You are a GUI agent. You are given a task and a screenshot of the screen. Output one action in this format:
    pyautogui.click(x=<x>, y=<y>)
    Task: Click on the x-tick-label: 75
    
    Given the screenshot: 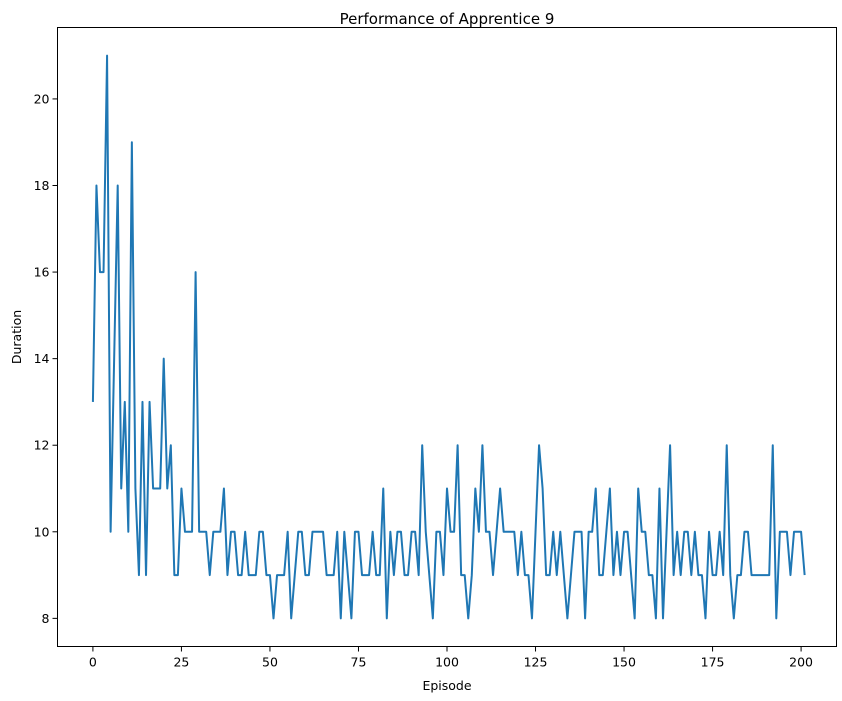 What is the action you would take?
    pyautogui.click(x=359, y=662)
    